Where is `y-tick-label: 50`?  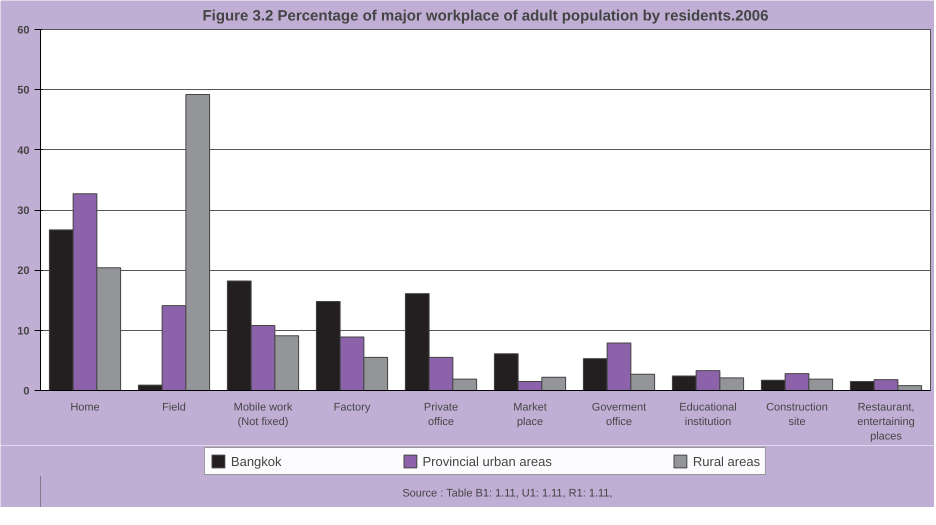 y-tick-label: 50 is located at coordinates (23, 90).